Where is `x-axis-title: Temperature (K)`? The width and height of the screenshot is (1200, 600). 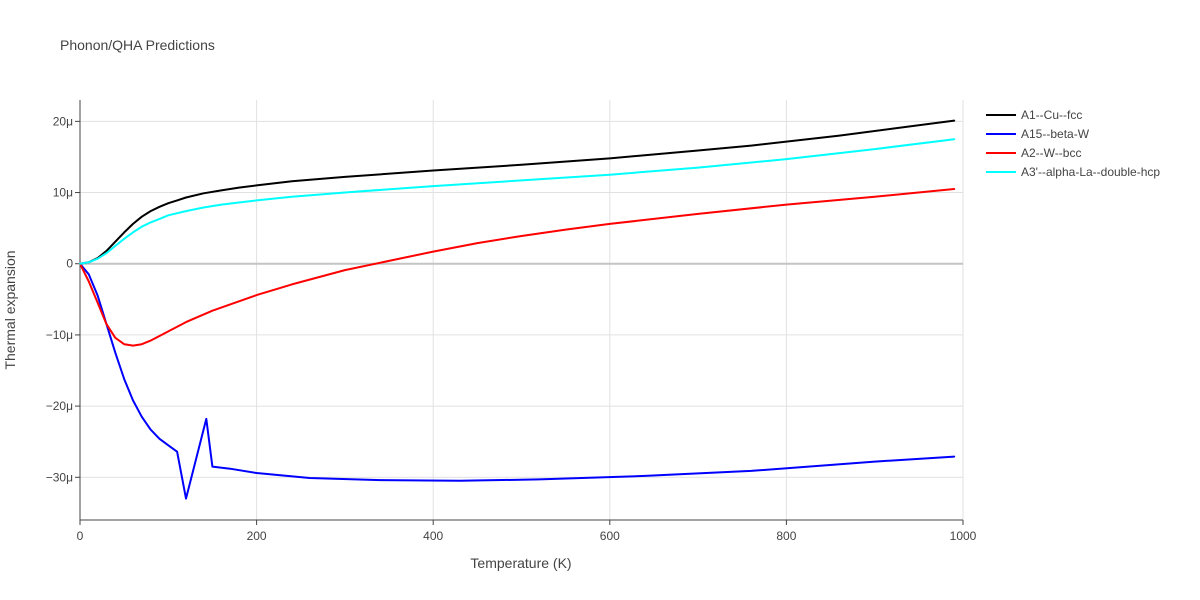 x-axis-title: Temperature (K) is located at coordinates (520, 563).